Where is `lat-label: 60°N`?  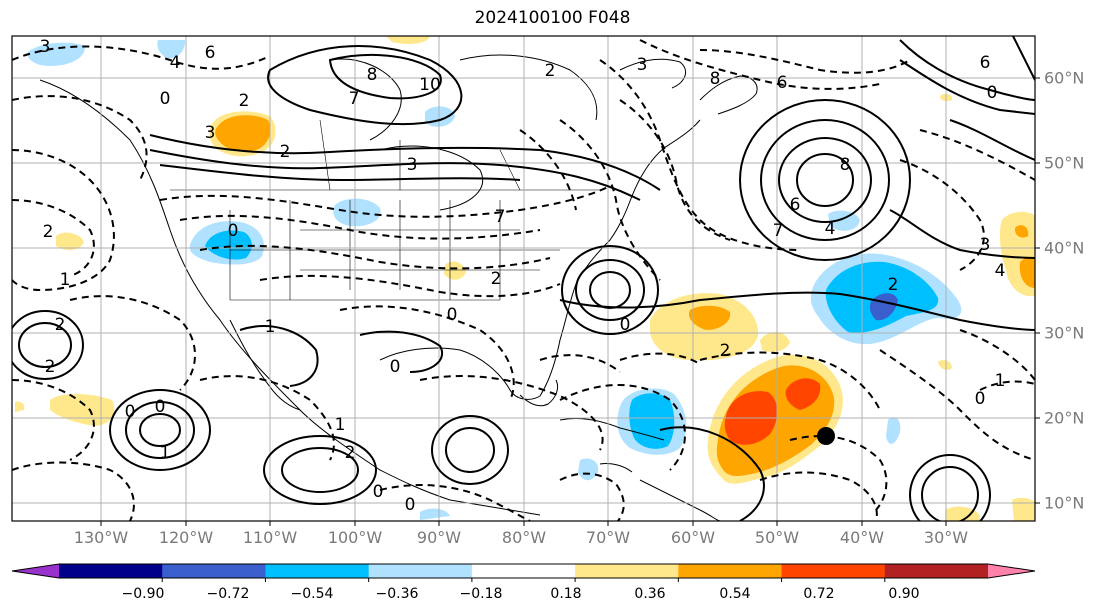
lat-label: 60°N is located at coordinates (1064, 78).